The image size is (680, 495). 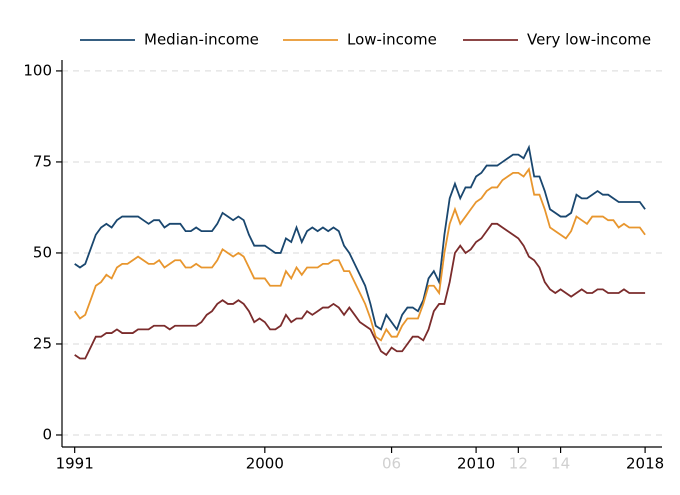 What do you see at coordinates (75, 464) in the screenshot?
I see `x-tick-label: 1991` at bounding box center [75, 464].